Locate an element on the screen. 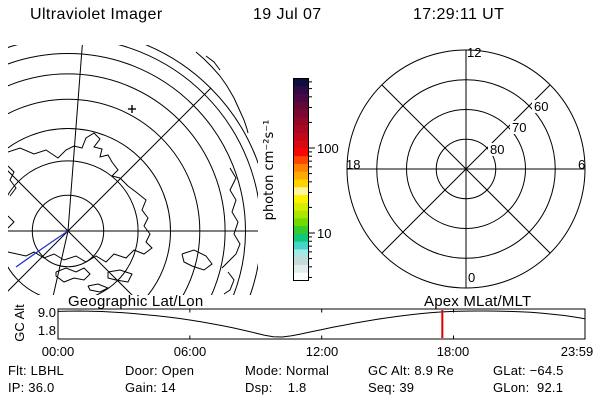 The width and height of the screenshot is (600, 400). mlat-80-label: 80 is located at coordinates (497, 149).